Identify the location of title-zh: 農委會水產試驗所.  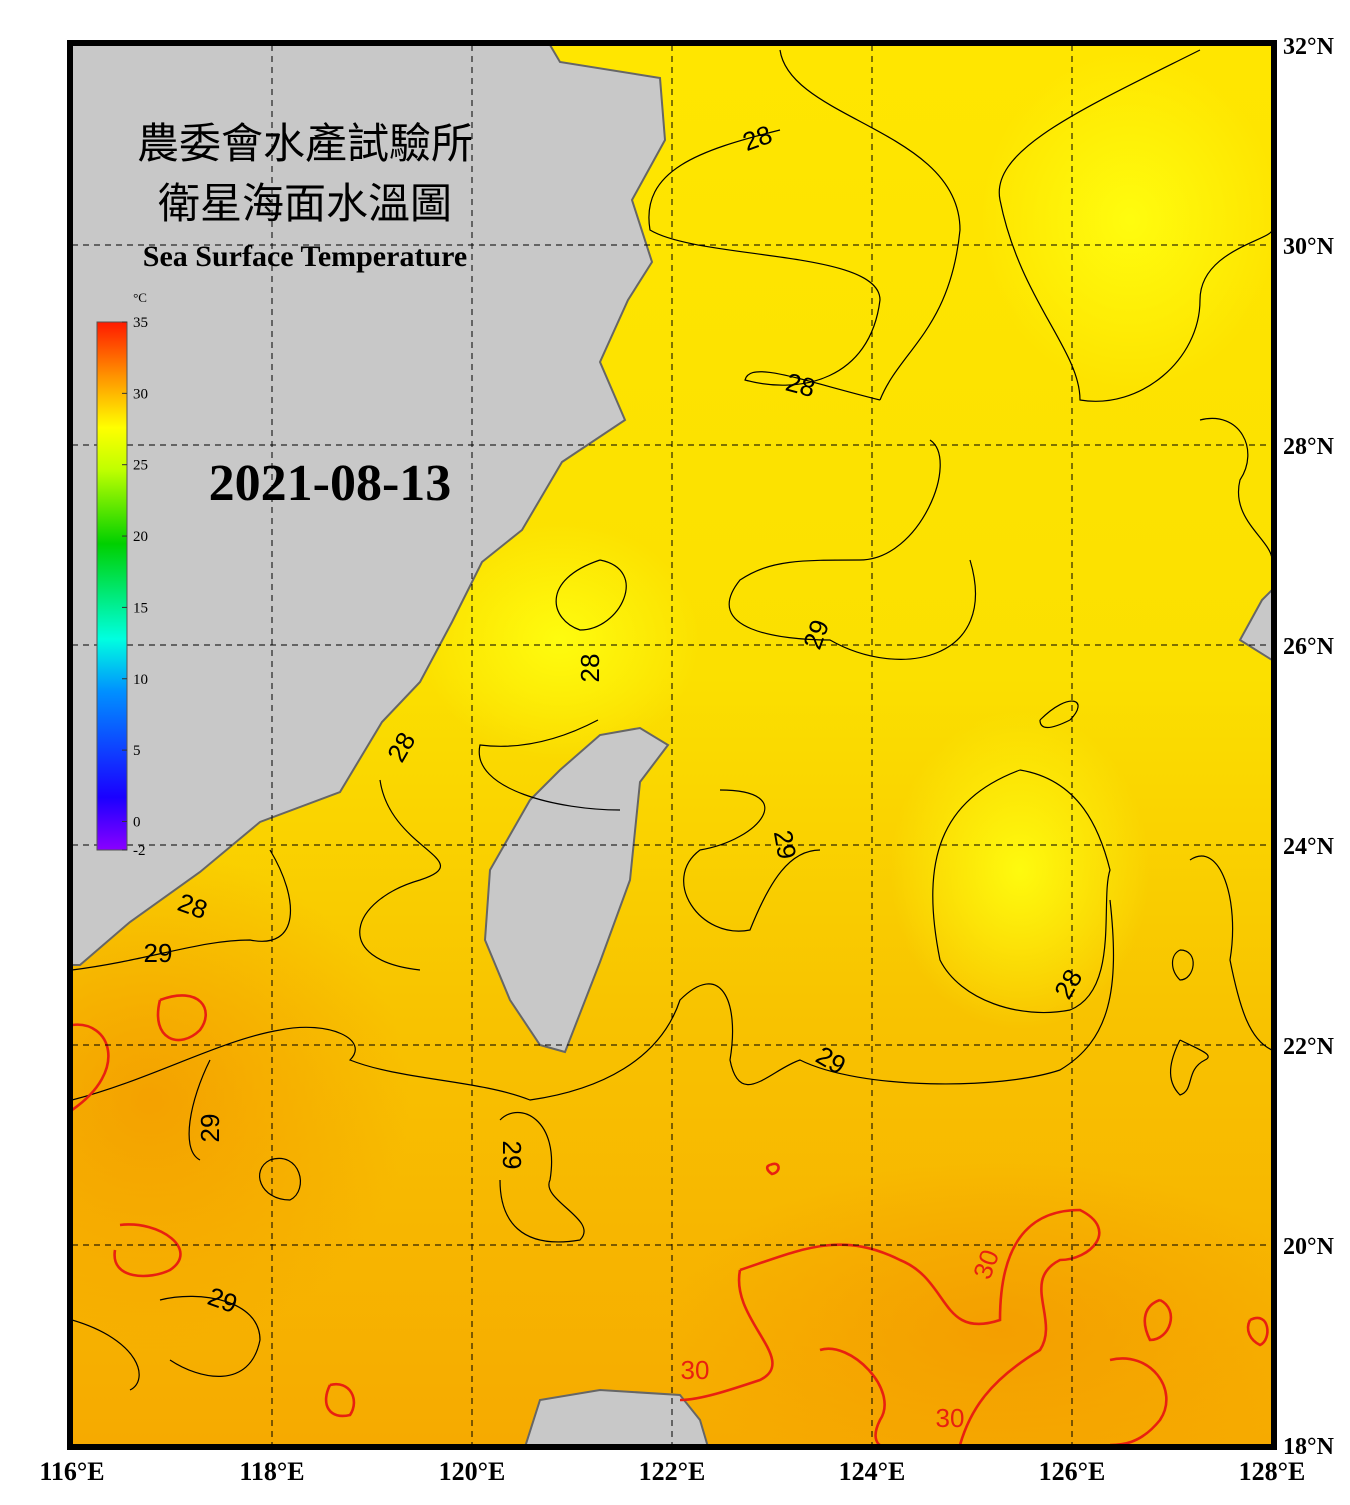
(305, 144).